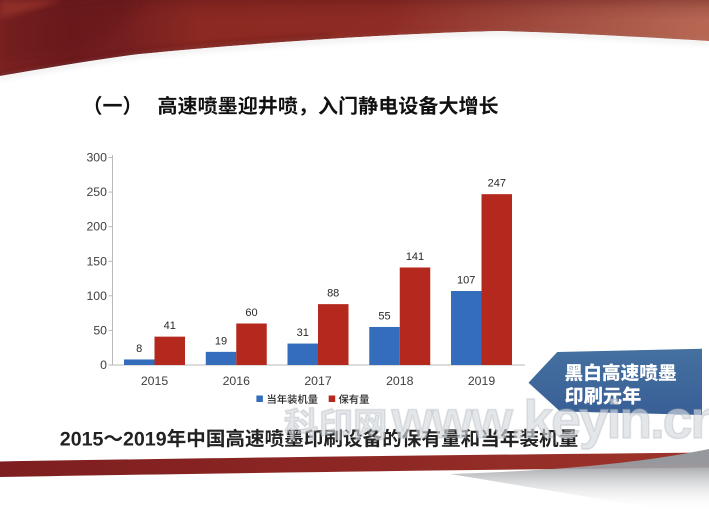 The width and height of the screenshot is (709, 531). Describe the element at coordinates (96, 158) in the screenshot. I see `svg-text: 300` at that location.